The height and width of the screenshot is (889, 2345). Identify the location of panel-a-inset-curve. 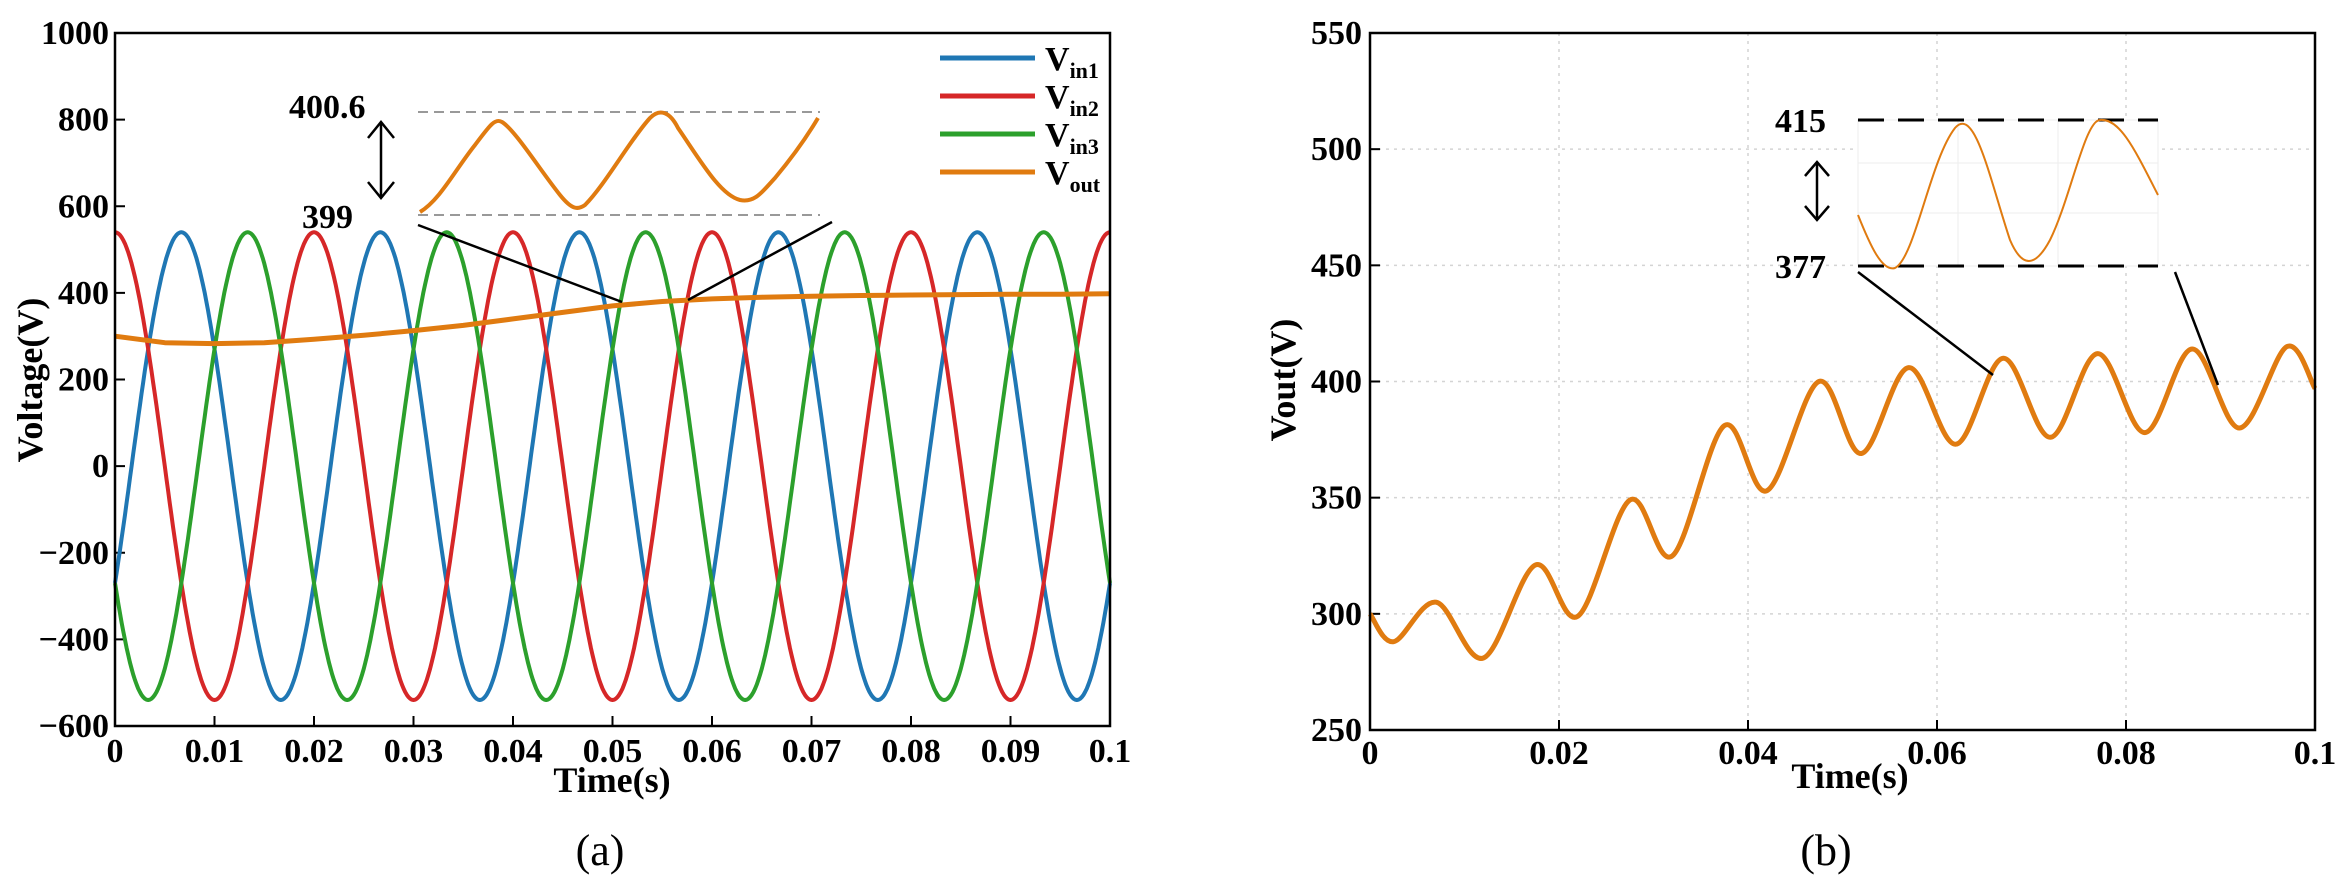
(619, 162).